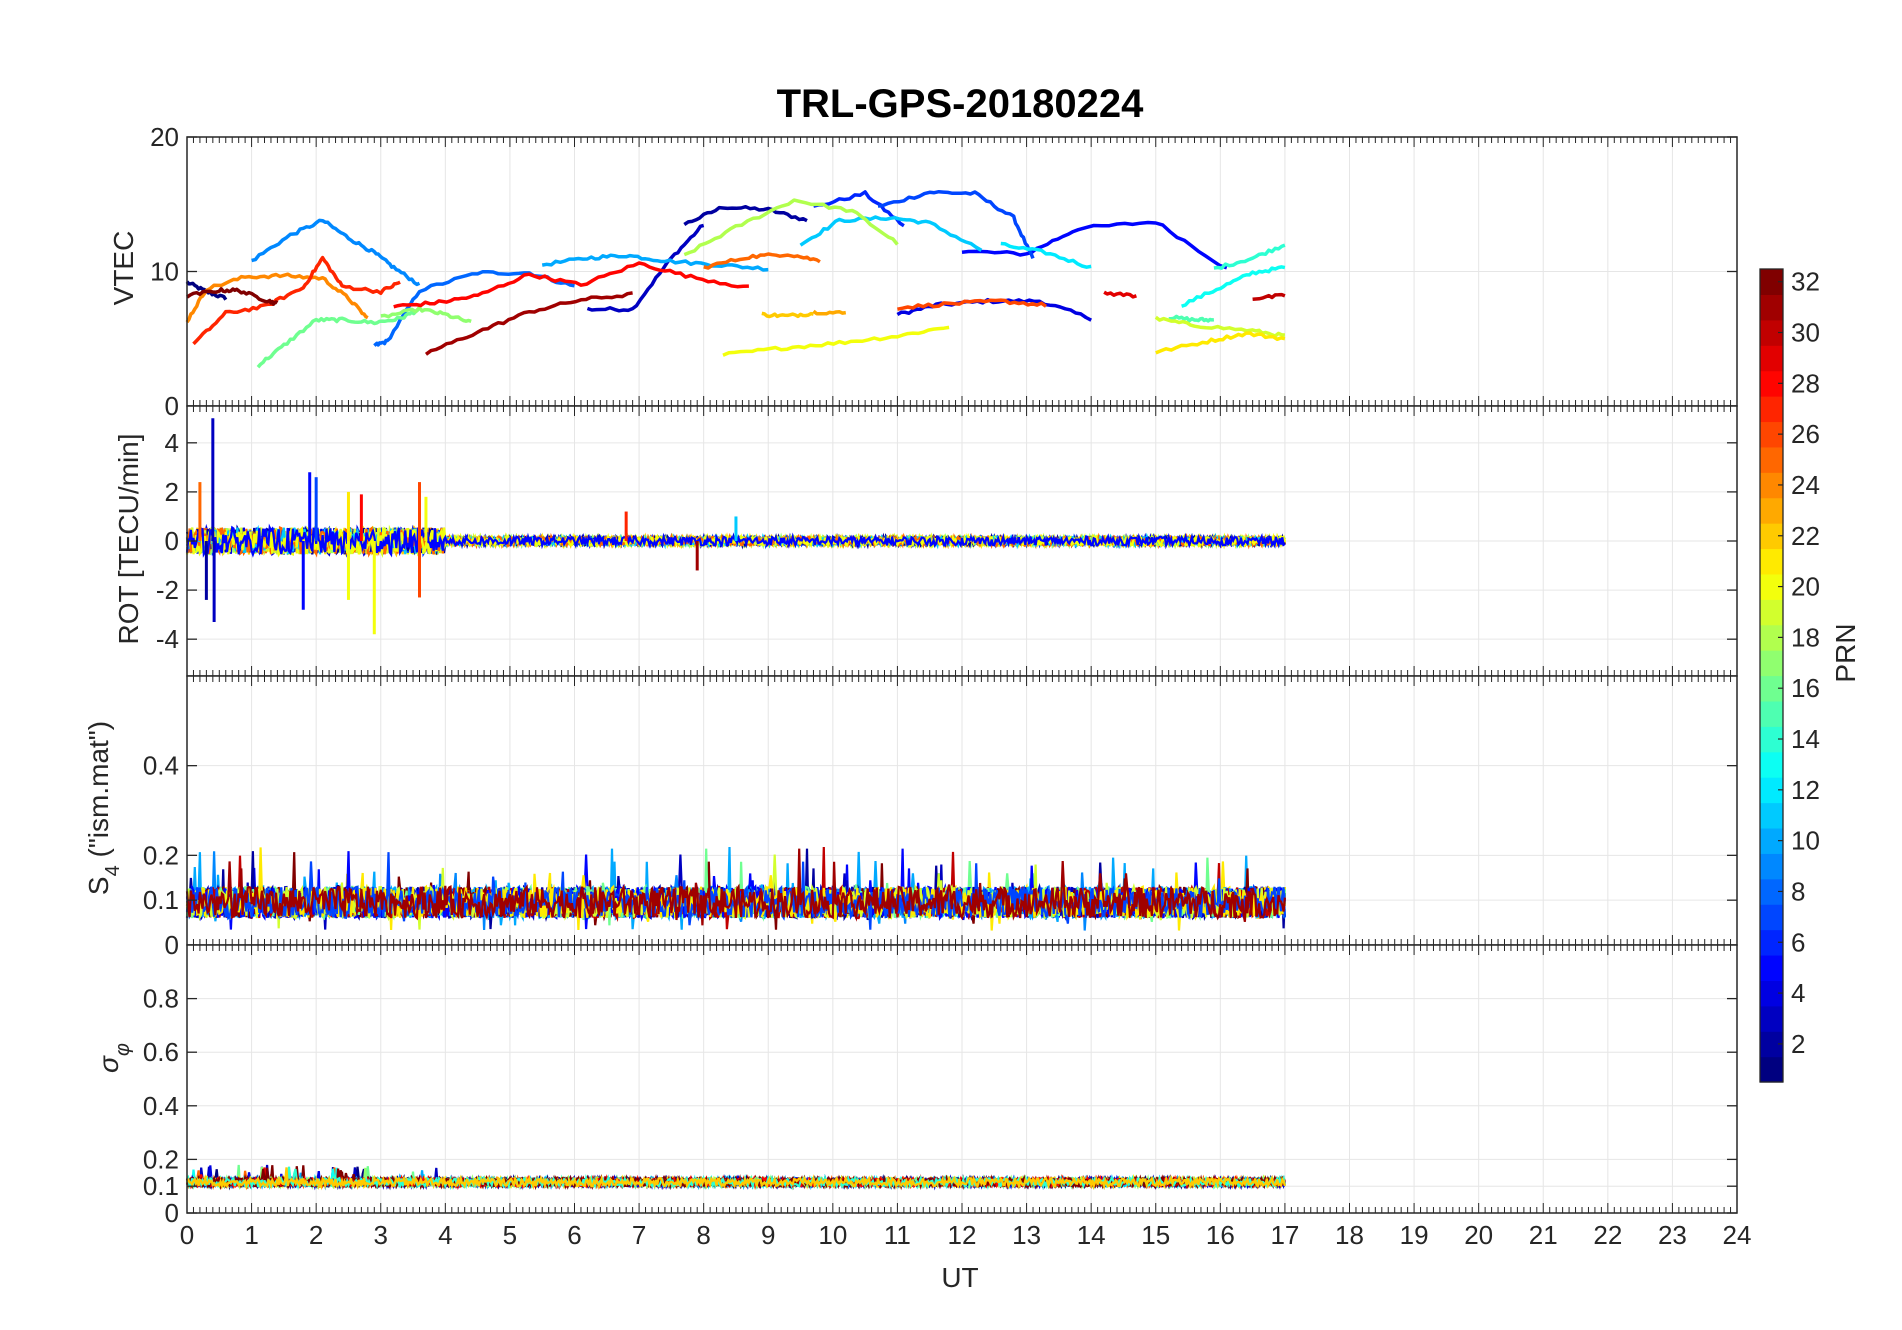 The height and width of the screenshot is (1330, 1902). What do you see at coordinates (167, 590) in the screenshot?
I see `y-tick-label: -2` at bounding box center [167, 590].